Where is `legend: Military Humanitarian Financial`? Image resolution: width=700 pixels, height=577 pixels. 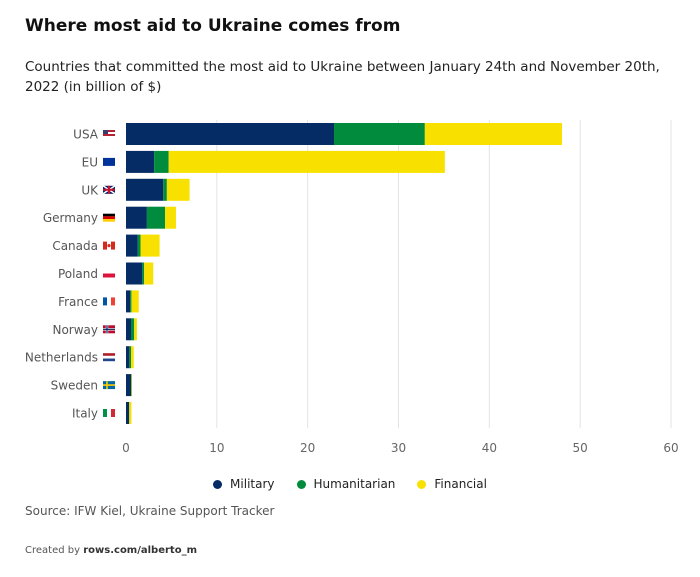
legend: Military Humanitarian Financial is located at coordinates (350, 484).